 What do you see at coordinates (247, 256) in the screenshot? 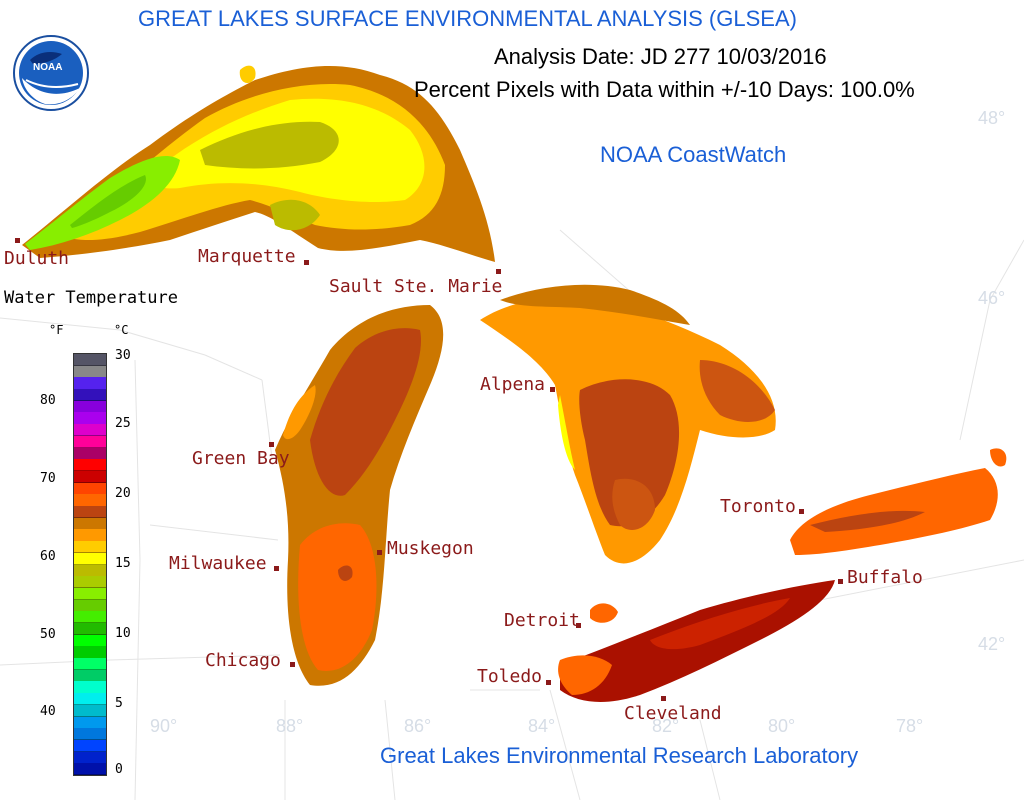
I see `city-label-marquette: Marquette` at bounding box center [247, 256].